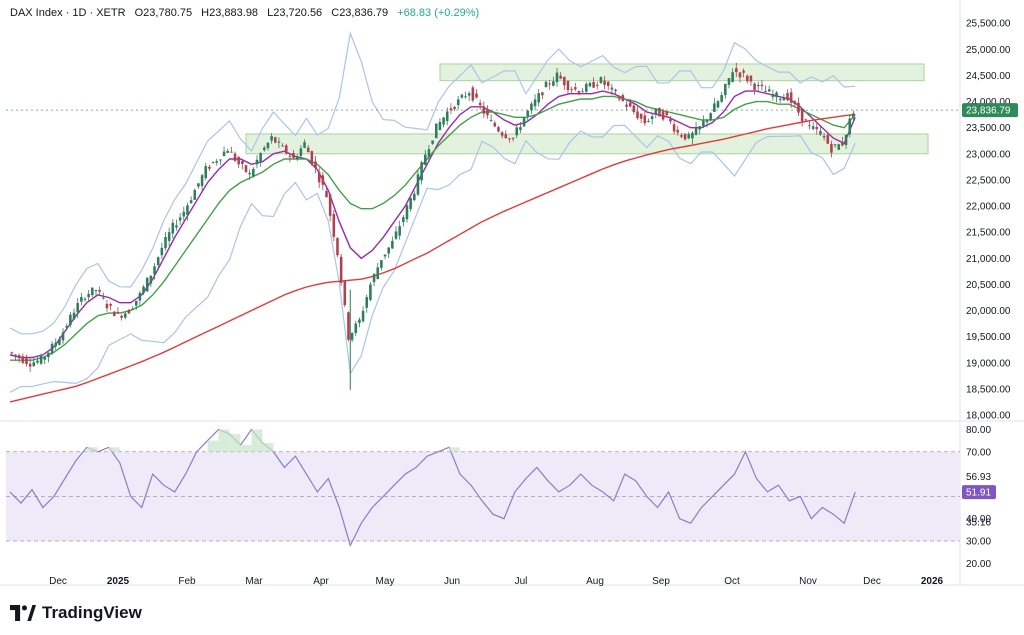 This screenshot has height=635, width=1024. What do you see at coordinates (438, 13) in the screenshot?
I see `ohlc-change: +68.83 (+0.29%)` at bounding box center [438, 13].